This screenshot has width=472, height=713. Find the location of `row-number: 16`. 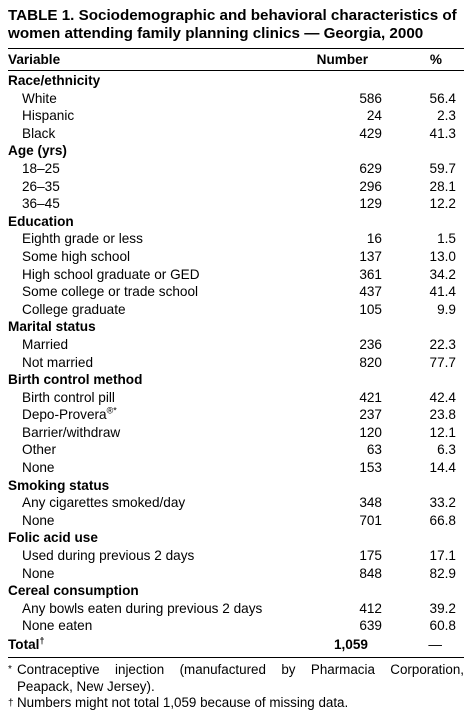

row-number: 16 is located at coordinates (374, 239).